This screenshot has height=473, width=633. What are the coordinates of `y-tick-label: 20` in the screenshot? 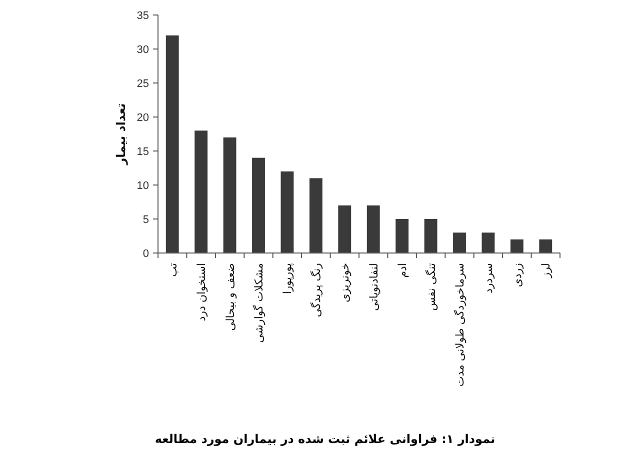 It's located at (142, 118).